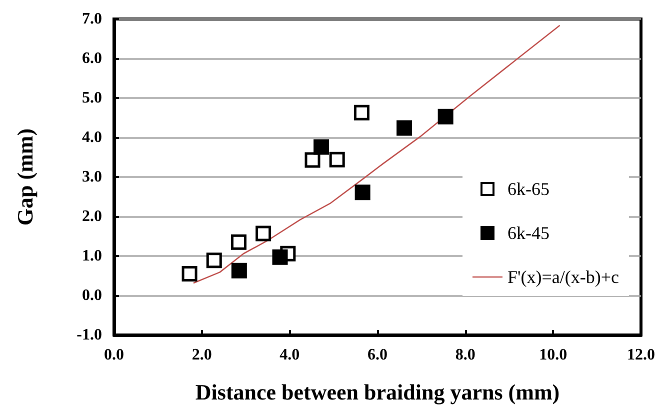 The height and width of the screenshot is (414, 669). I want to click on y-tick-label: 3.0, so click(92, 177).